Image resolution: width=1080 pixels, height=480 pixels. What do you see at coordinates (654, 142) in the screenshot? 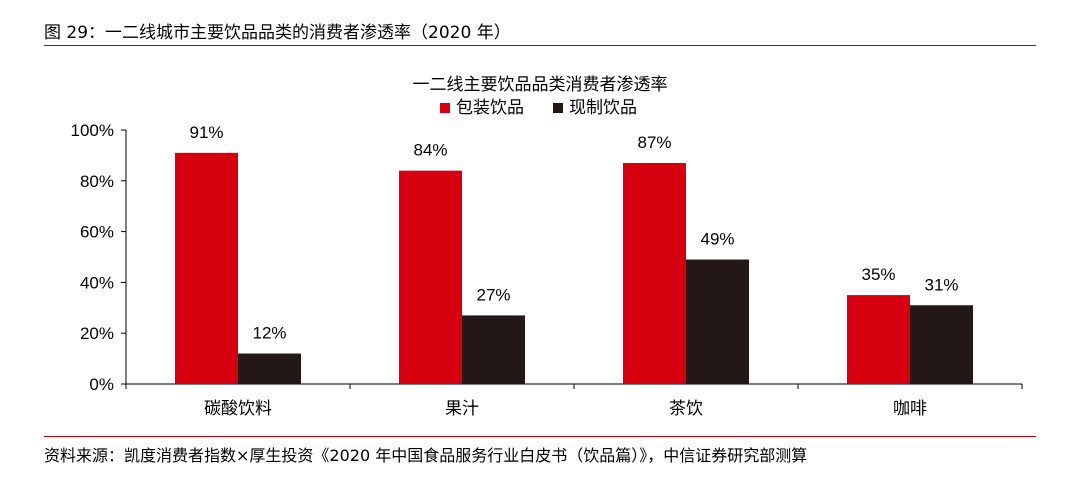
I see `bar-value-label: 87%` at bounding box center [654, 142].